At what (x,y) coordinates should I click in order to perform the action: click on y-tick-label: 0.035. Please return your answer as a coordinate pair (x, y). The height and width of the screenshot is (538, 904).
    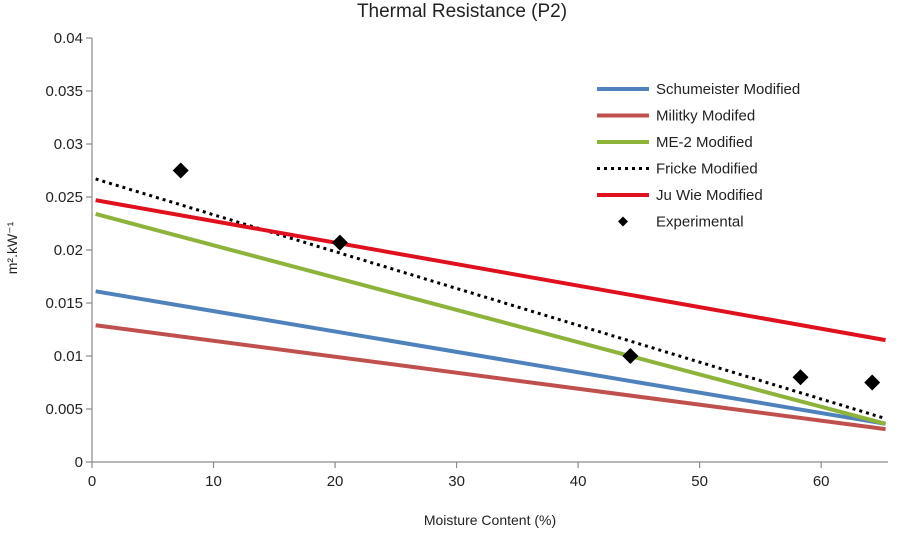
    Looking at the image, I should click on (64, 91).